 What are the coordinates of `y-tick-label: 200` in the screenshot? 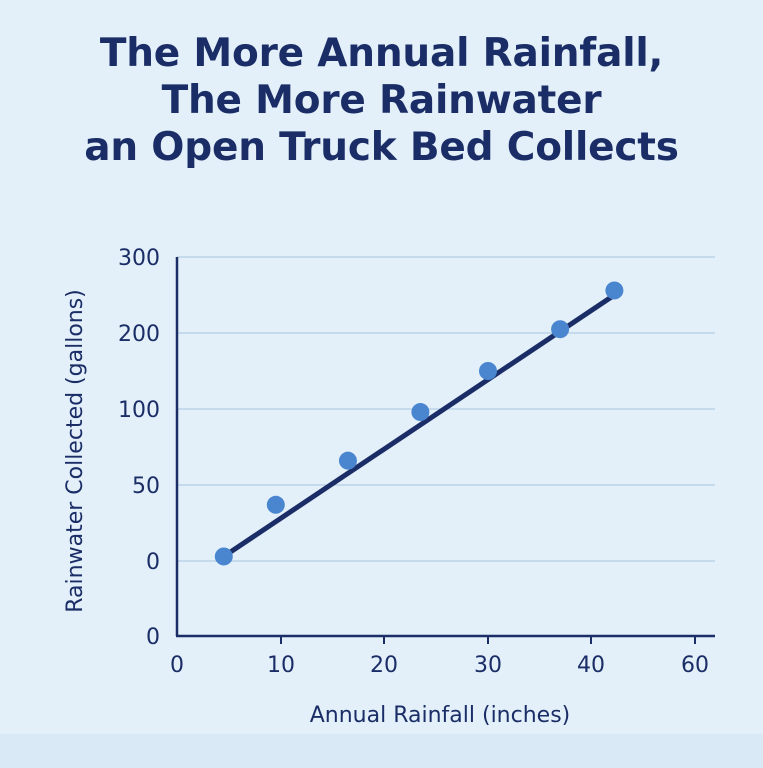 It's located at (139, 334).